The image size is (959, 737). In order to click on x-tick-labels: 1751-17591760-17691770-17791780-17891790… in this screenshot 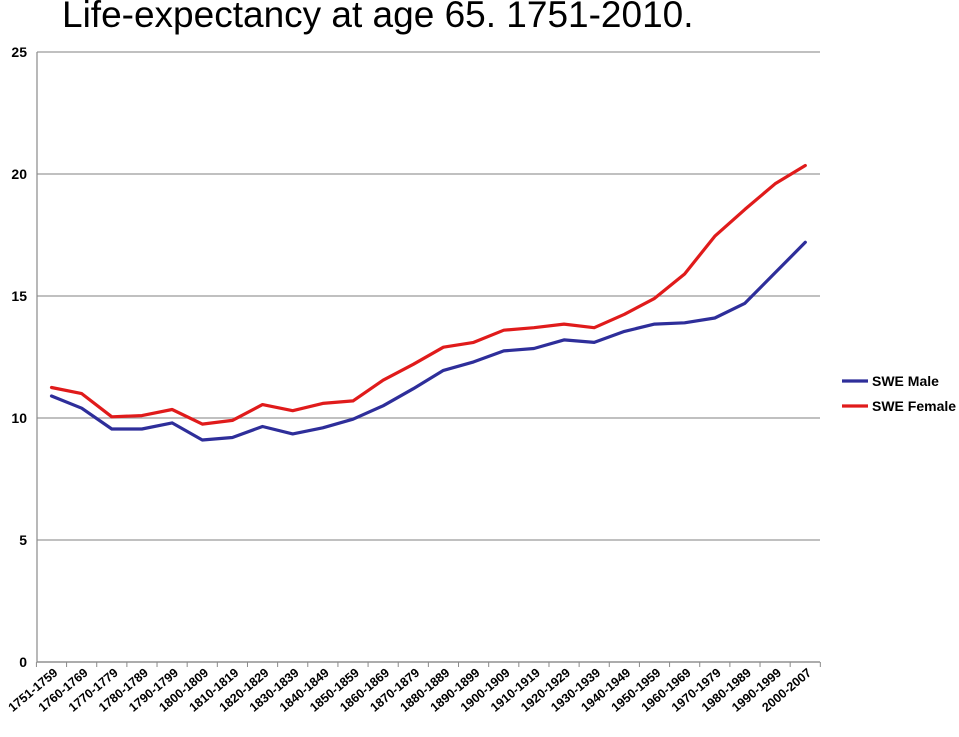, I will do `click(410, 690)`.